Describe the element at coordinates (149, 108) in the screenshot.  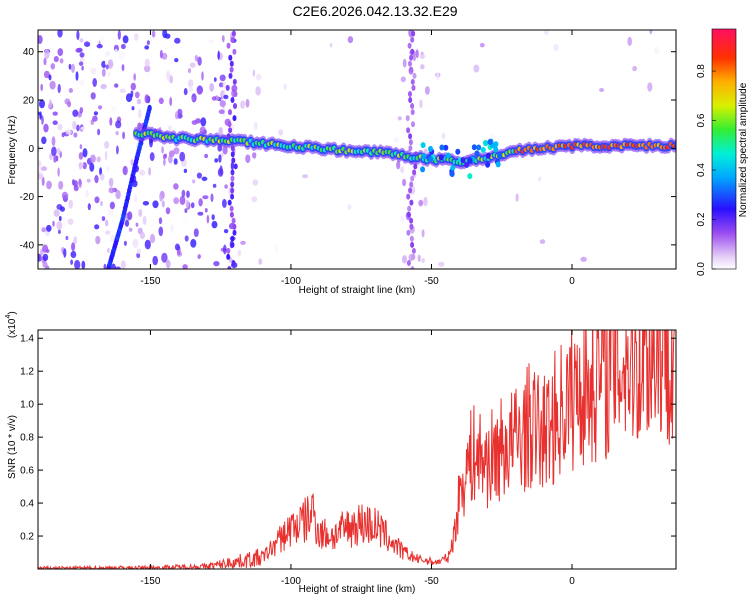
I see `streak-cell` at that location.